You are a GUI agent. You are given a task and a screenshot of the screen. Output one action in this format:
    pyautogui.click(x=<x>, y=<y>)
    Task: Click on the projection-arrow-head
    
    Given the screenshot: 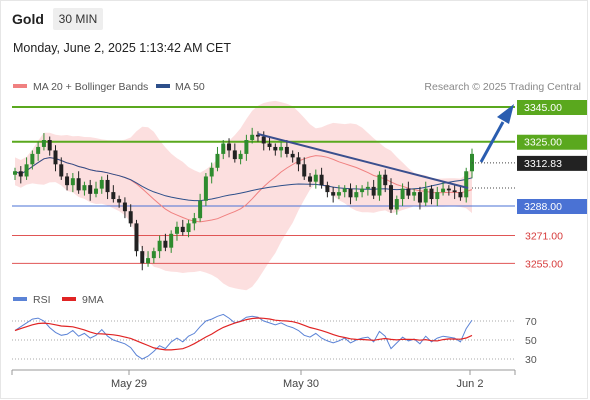 What is the action you would take?
    pyautogui.click(x=505, y=114)
    